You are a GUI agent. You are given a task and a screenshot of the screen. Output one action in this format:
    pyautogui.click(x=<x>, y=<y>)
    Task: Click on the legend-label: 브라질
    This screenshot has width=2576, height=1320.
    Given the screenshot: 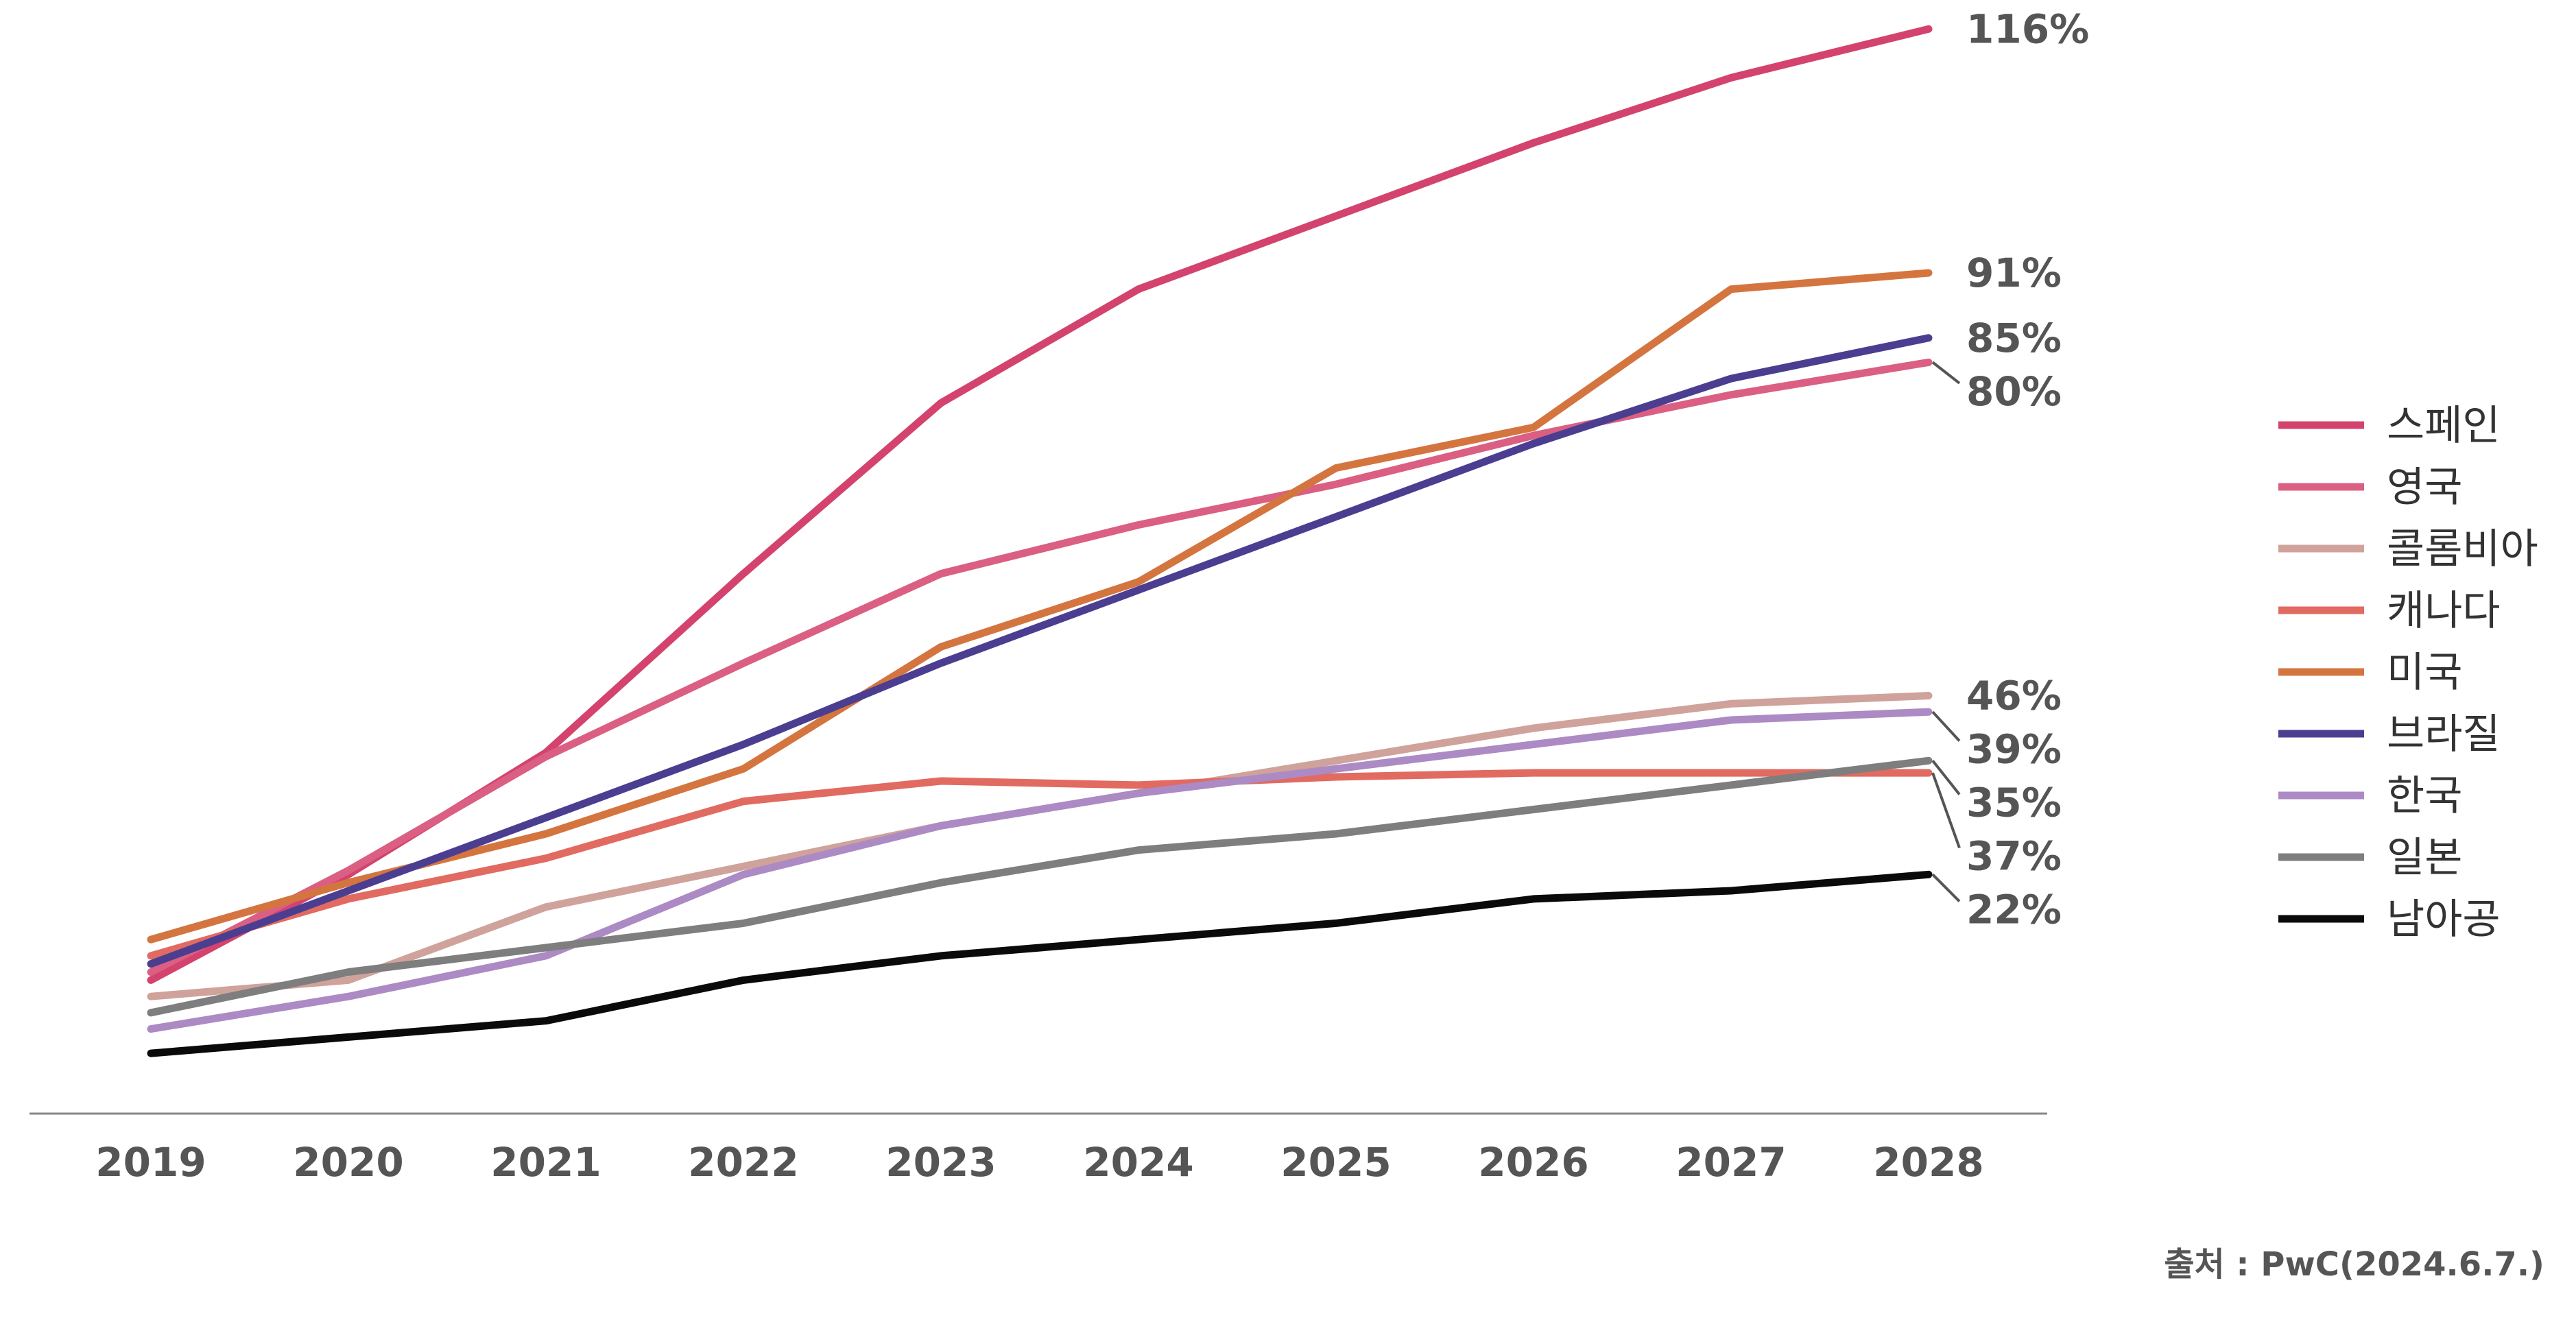 What is the action you would take?
    pyautogui.click(x=2444, y=734)
    